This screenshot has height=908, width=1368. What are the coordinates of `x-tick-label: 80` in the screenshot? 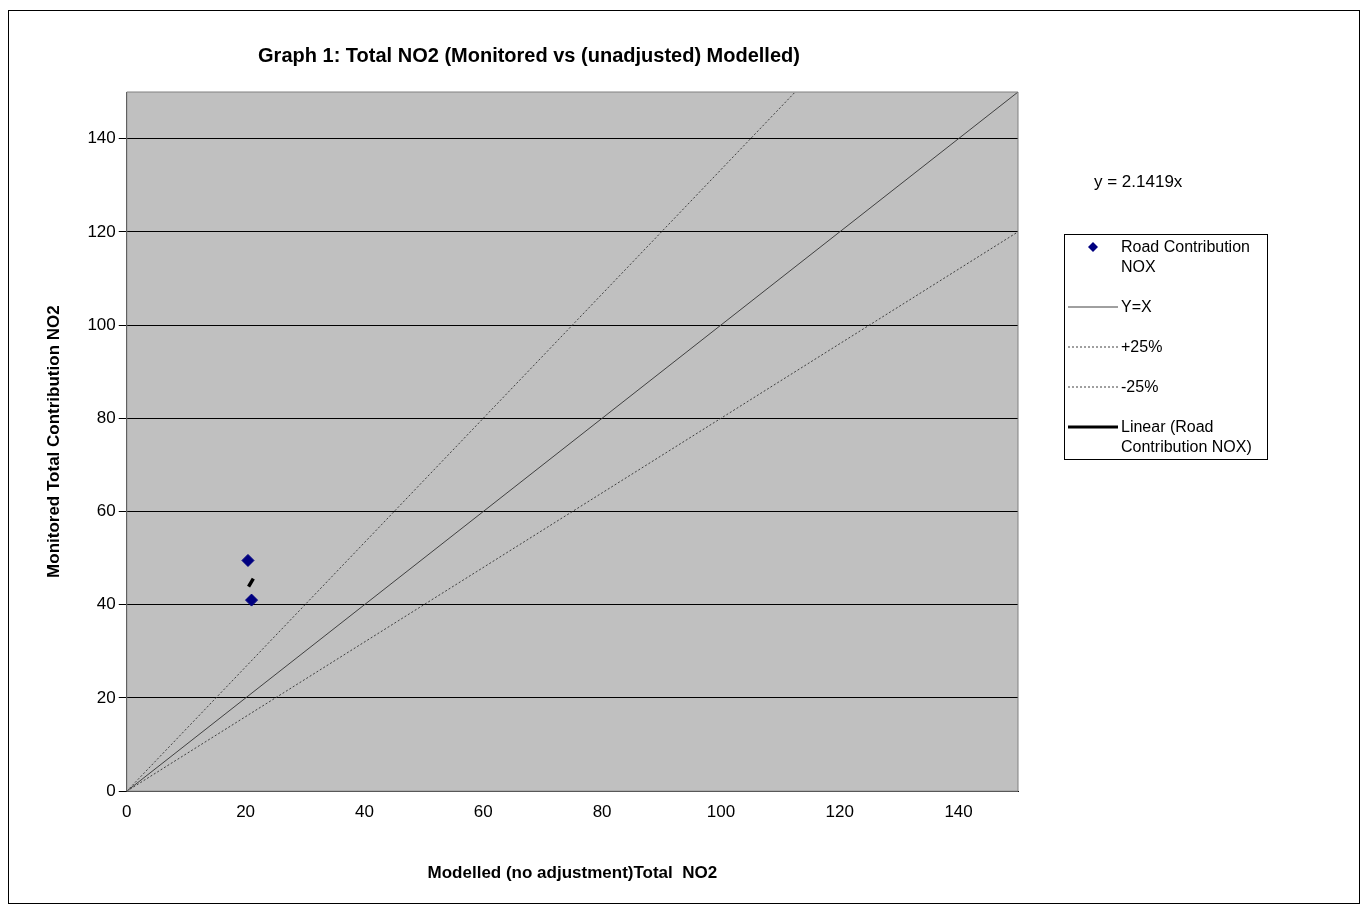 It's located at (602, 812).